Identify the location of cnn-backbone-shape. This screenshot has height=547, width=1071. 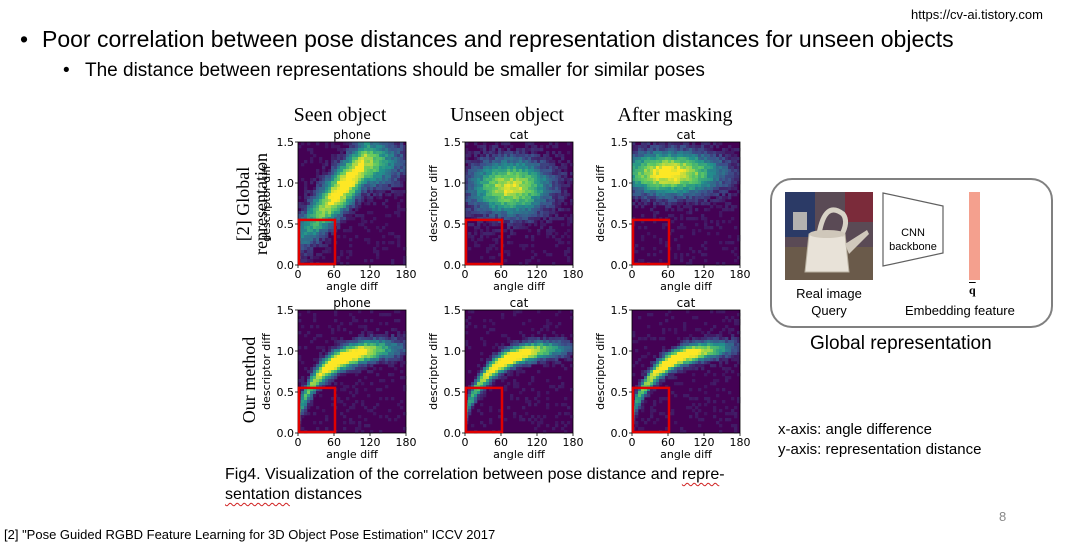
(913, 229).